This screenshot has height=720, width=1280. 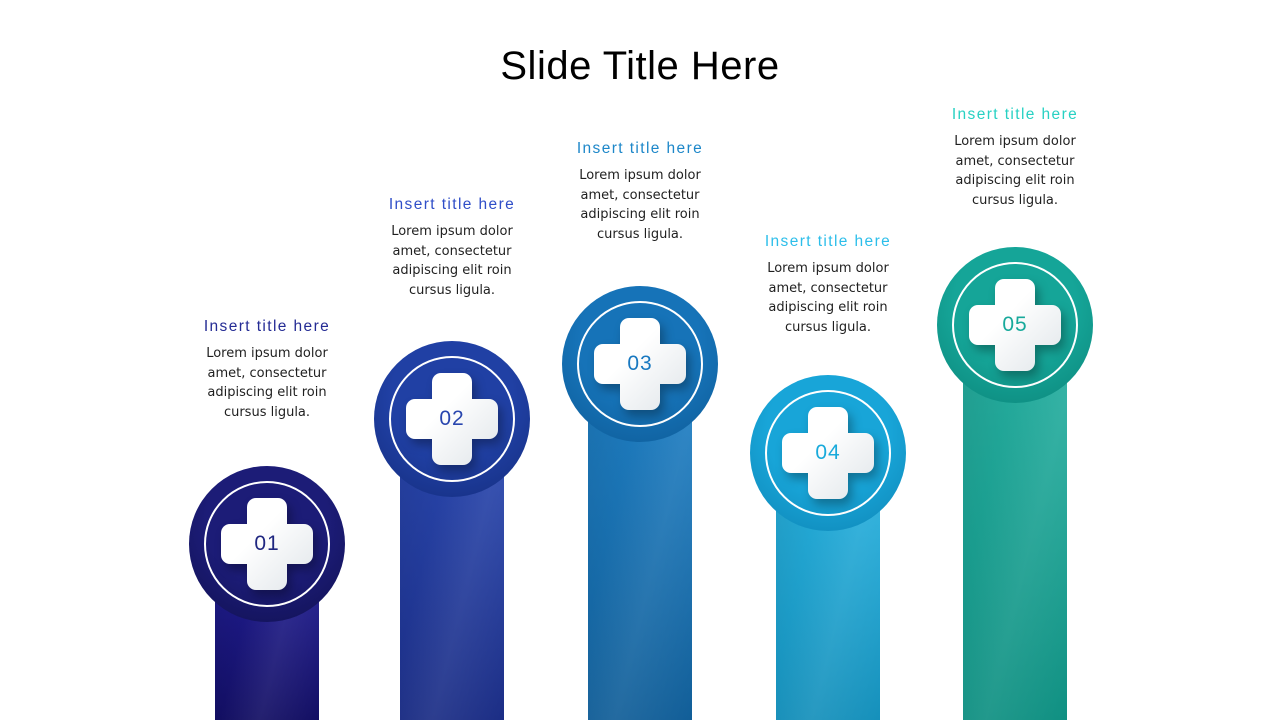 I want to click on step-number: 04, so click(x=828, y=452).